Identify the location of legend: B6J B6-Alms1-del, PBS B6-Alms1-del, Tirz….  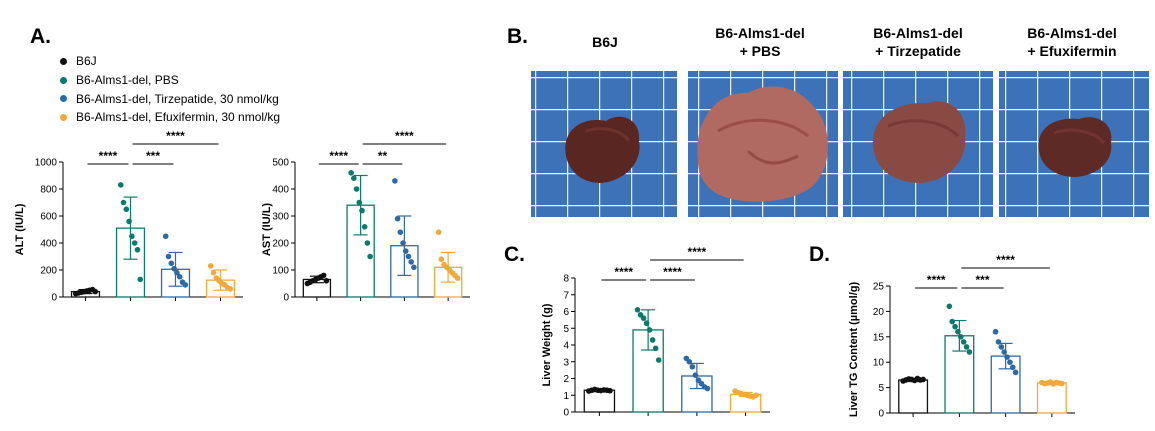
(170, 89).